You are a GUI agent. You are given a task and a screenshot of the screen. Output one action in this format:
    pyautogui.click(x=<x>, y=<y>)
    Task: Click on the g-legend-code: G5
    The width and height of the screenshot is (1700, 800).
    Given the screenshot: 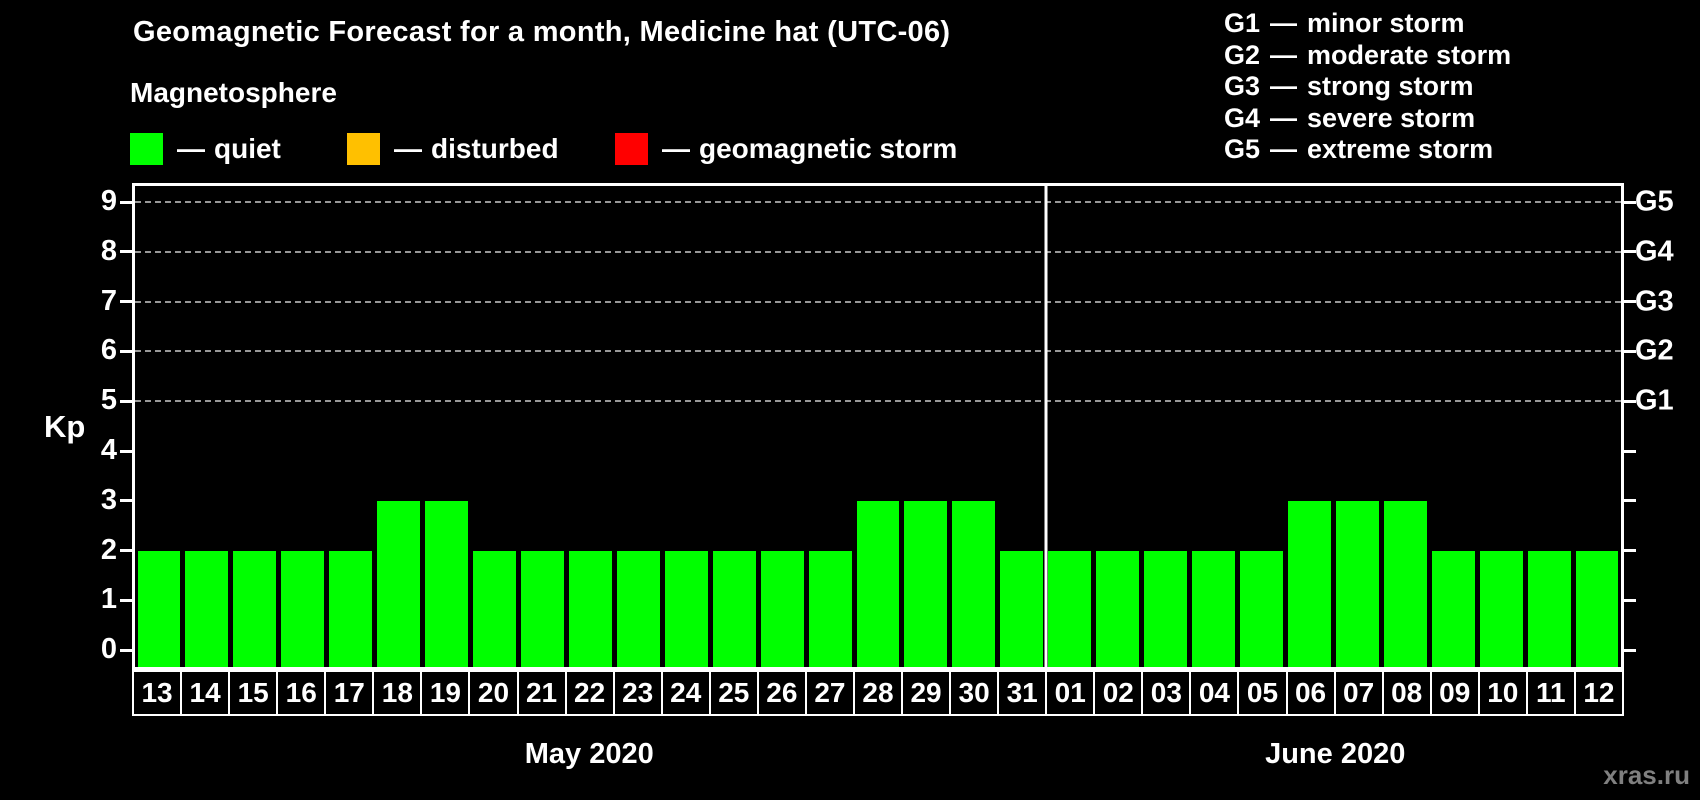 What is the action you would take?
    pyautogui.click(x=1242, y=149)
    